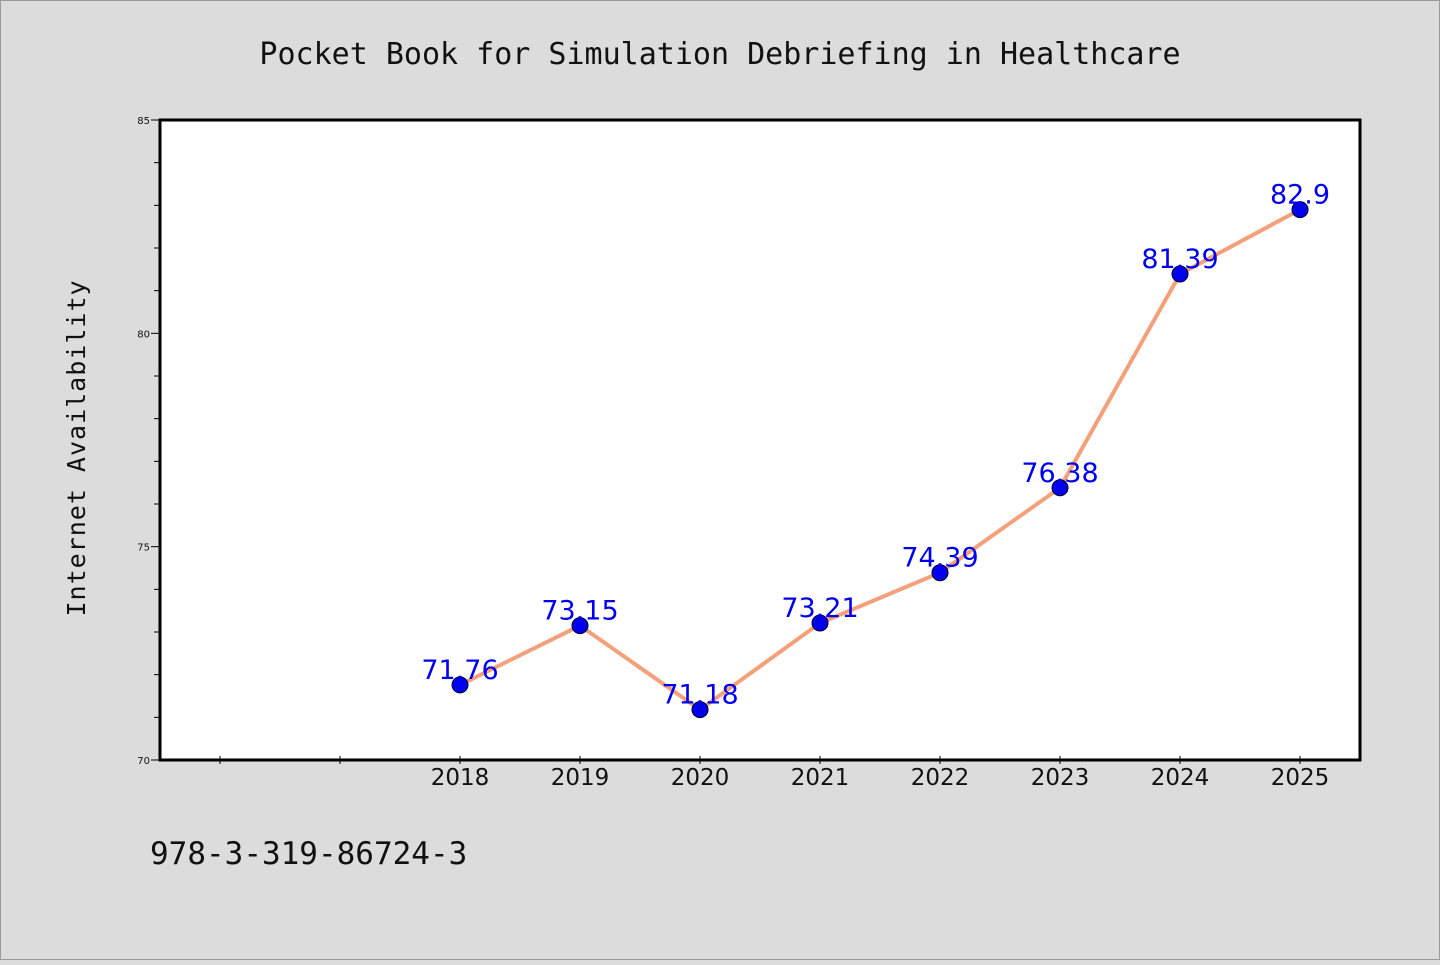 This screenshot has width=1440, height=965. What do you see at coordinates (699, 695) in the screenshot?
I see `data-label: 71.18` at bounding box center [699, 695].